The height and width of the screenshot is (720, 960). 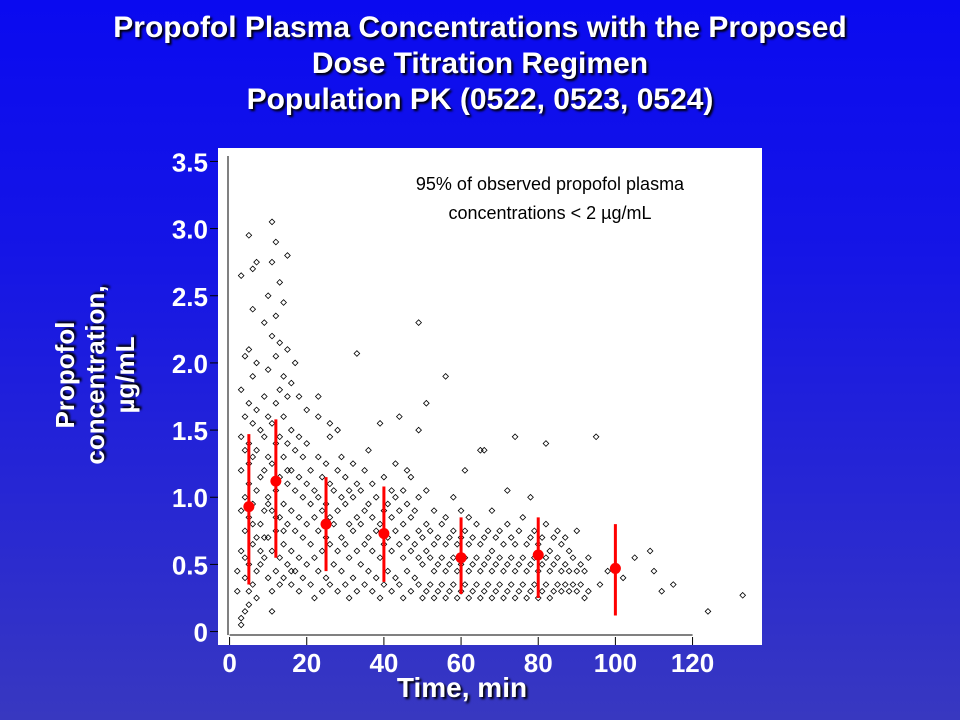 What do you see at coordinates (462, 687) in the screenshot?
I see `x-axis-label: Time, min` at bounding box center [462, 687].